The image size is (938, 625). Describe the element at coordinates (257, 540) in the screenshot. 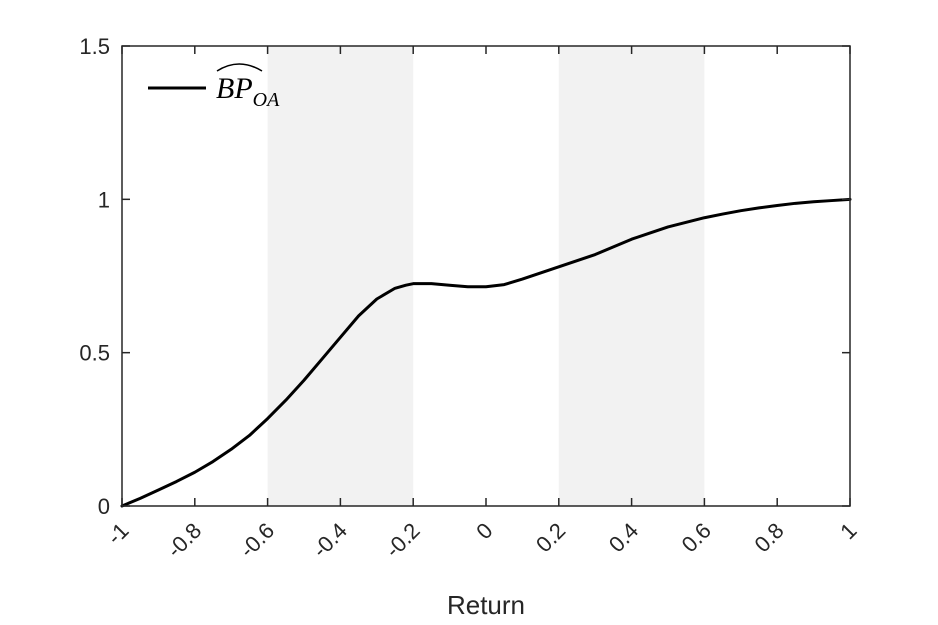

I see `x-tick-label-2: -0.6` at that location.